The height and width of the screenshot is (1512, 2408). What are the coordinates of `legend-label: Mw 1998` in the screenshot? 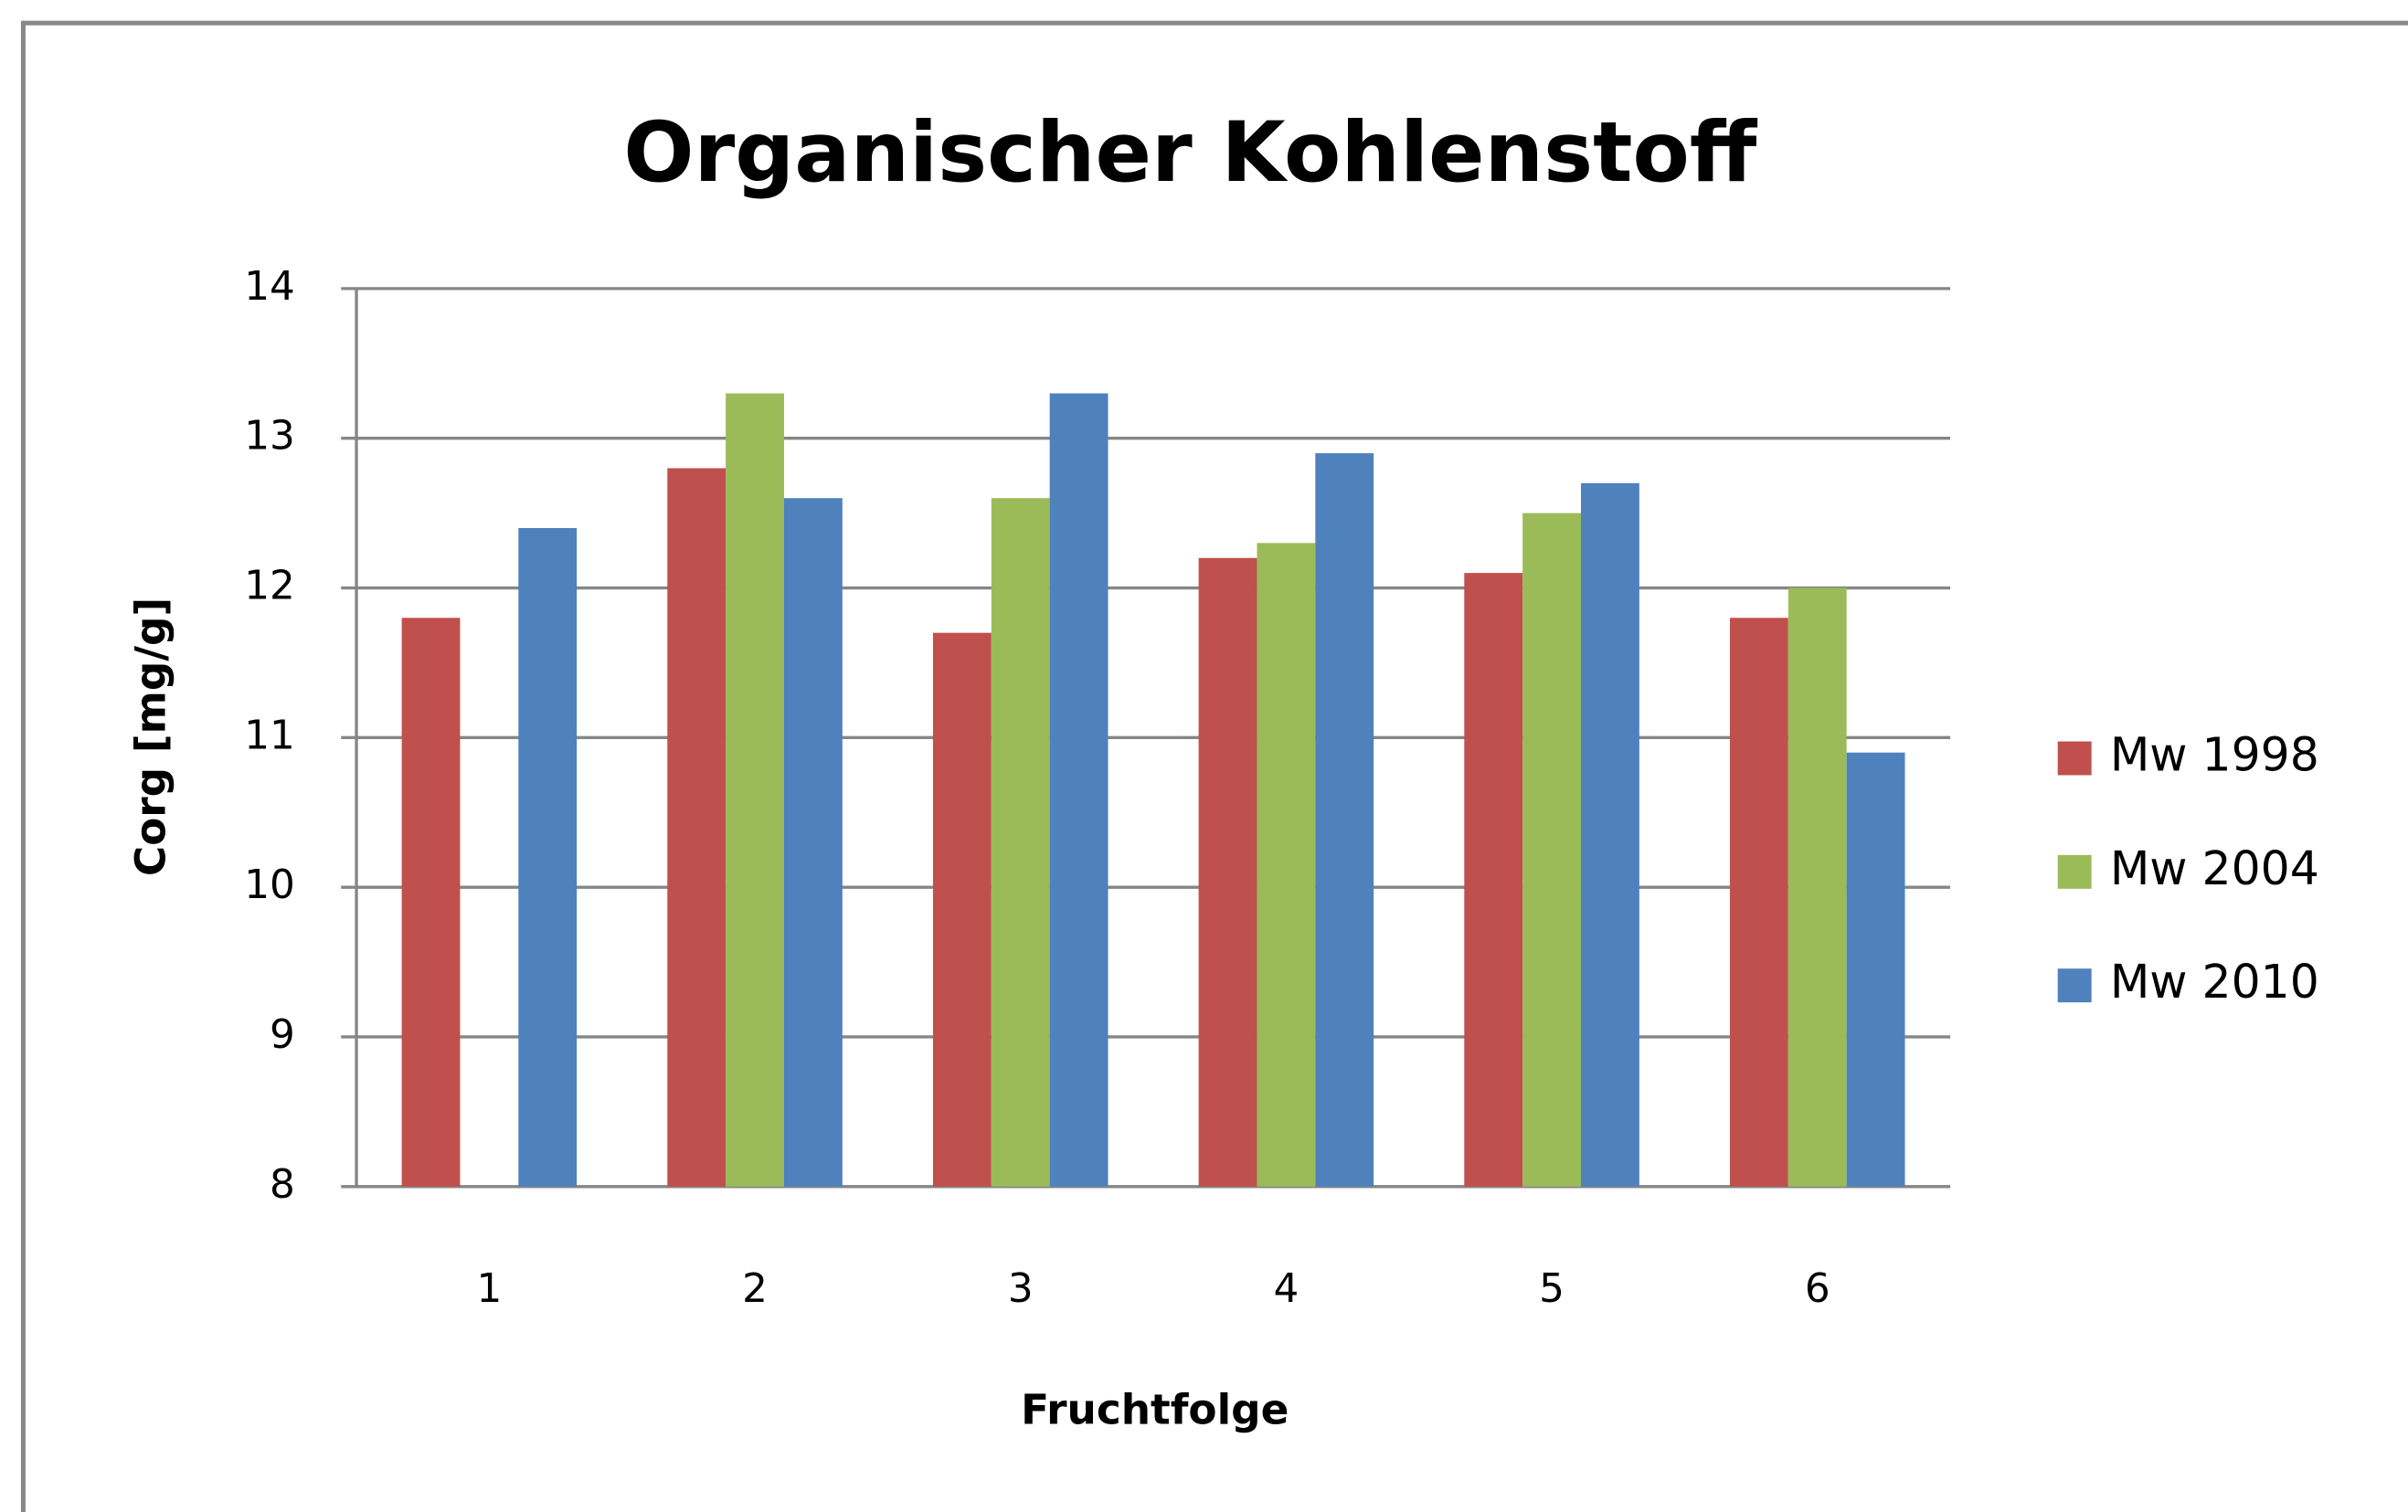 It's located at (2214, 755).